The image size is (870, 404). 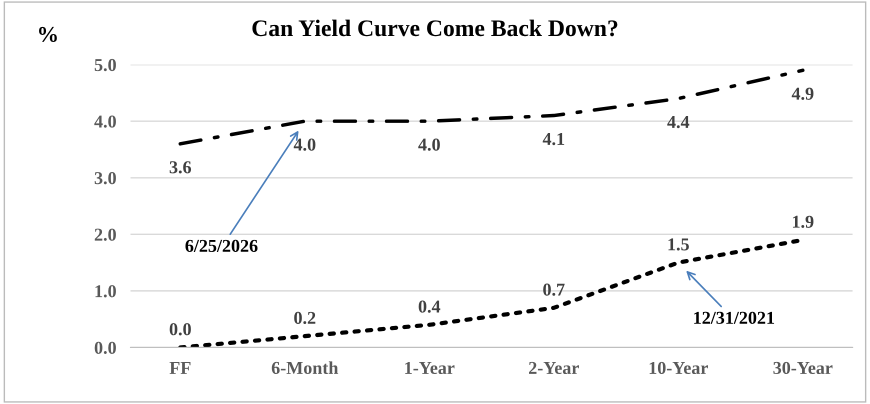 What do you see at coordinates (802, 368) in the screenshot?
I see `x-tick-label: 30-Year` at bounding box center [802, 368].